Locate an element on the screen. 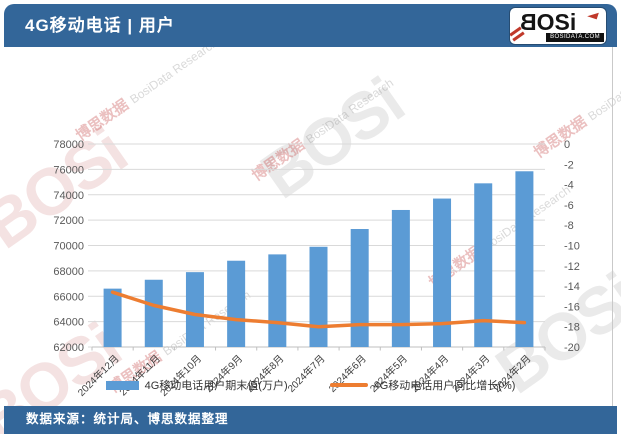 This screenshot has width=621, height=434. data-source: 数据来源：统计局、博思数据整理 is located at coordinates (127, 419).